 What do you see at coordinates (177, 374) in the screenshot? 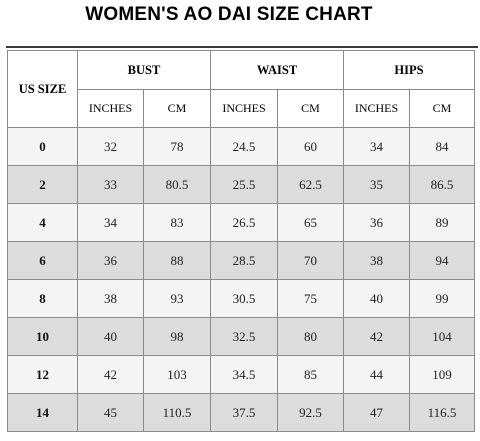
I see `bust-cm-cell: 103` at bounding box center [177, 374].